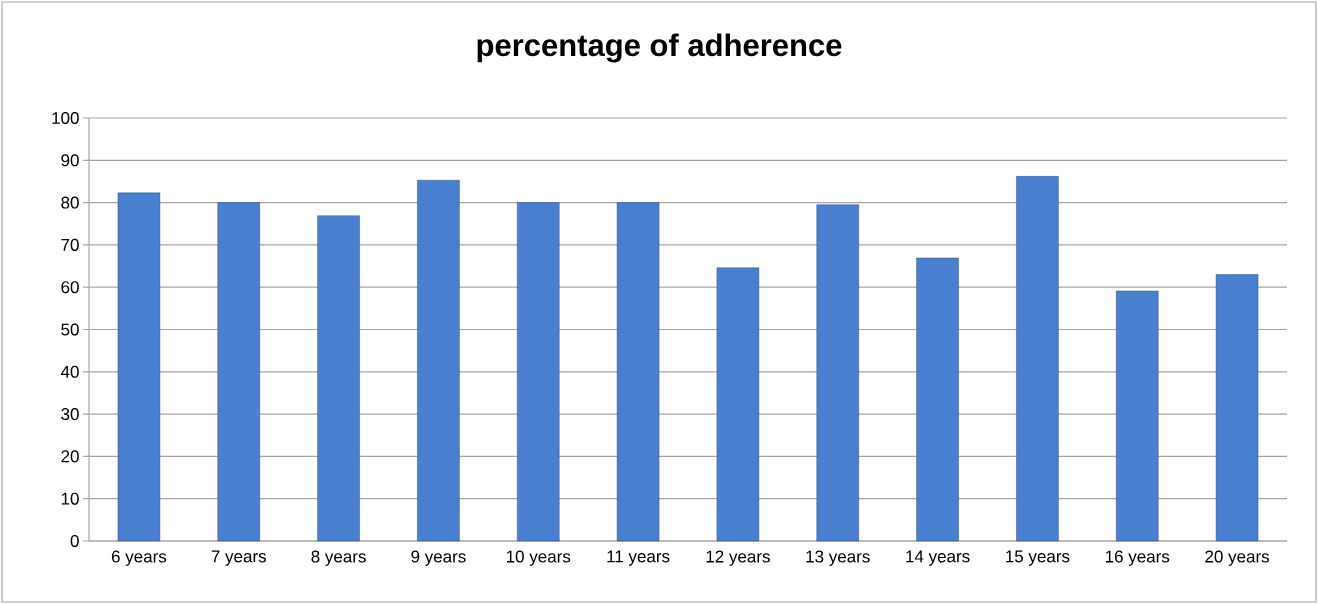 This screenshot has height=604, width=1318. What do you see at coordinates (238, 558) in the screenshot?
I see `x-tick-label: 7 years` at bounding box center [238, 558].